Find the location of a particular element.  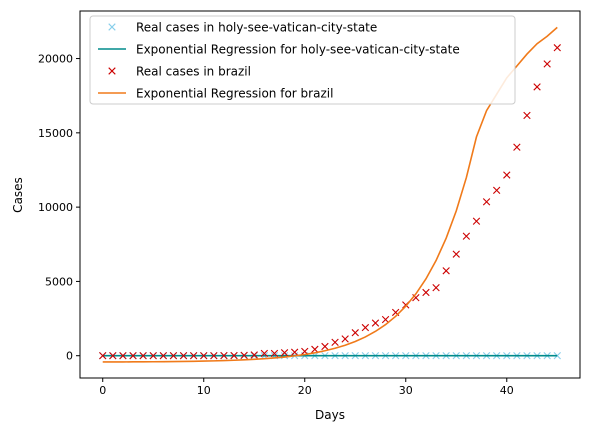

series-2-point-2-stroke-b is located at coordinates (123, 356).